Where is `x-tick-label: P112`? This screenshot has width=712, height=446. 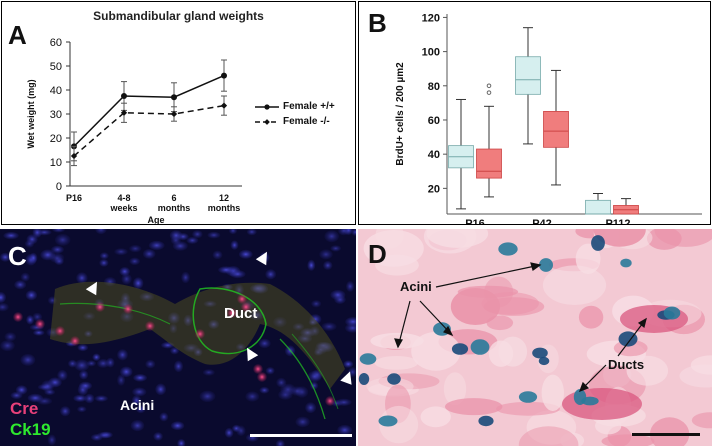 x-tick-label: P112 is located at coordinates (617, 221).